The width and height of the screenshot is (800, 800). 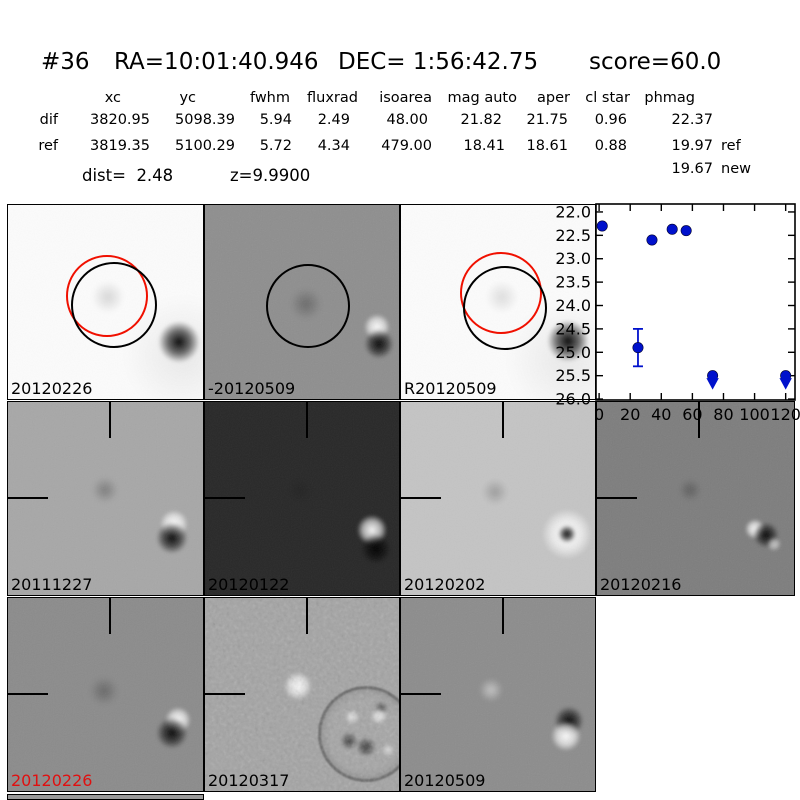 I want to click on cutout-epoch: 20120216, so click(x=695, y=498).